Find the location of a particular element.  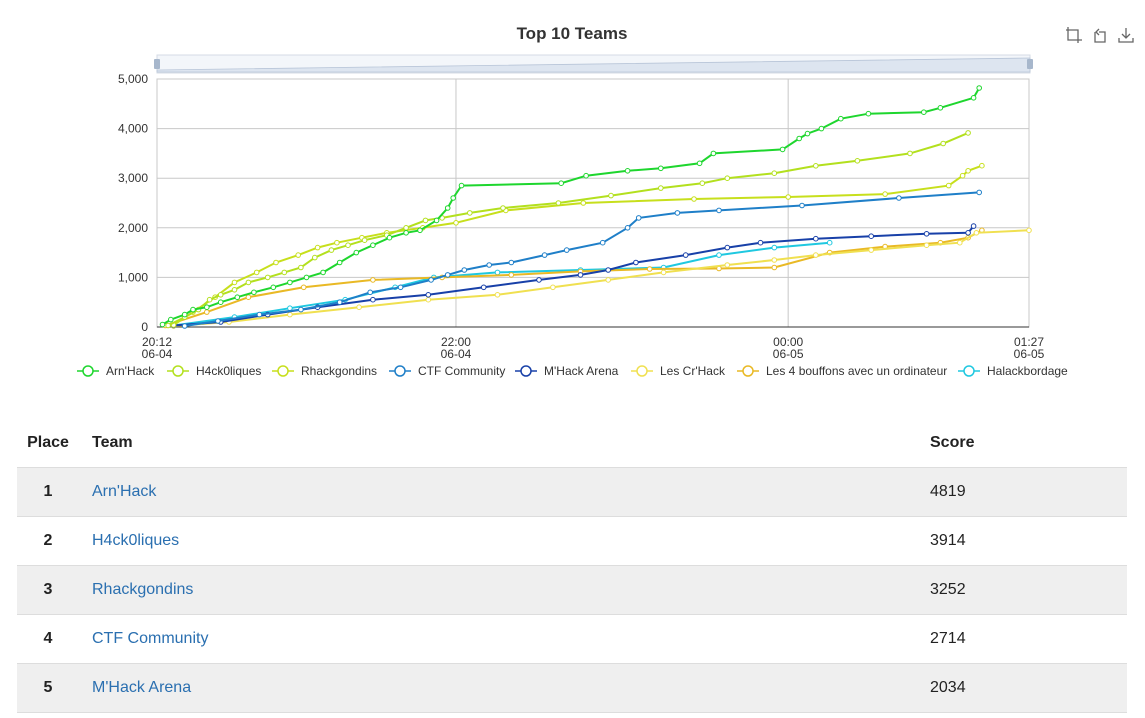

data-zoom-slider is located at coordinates (593, 64).